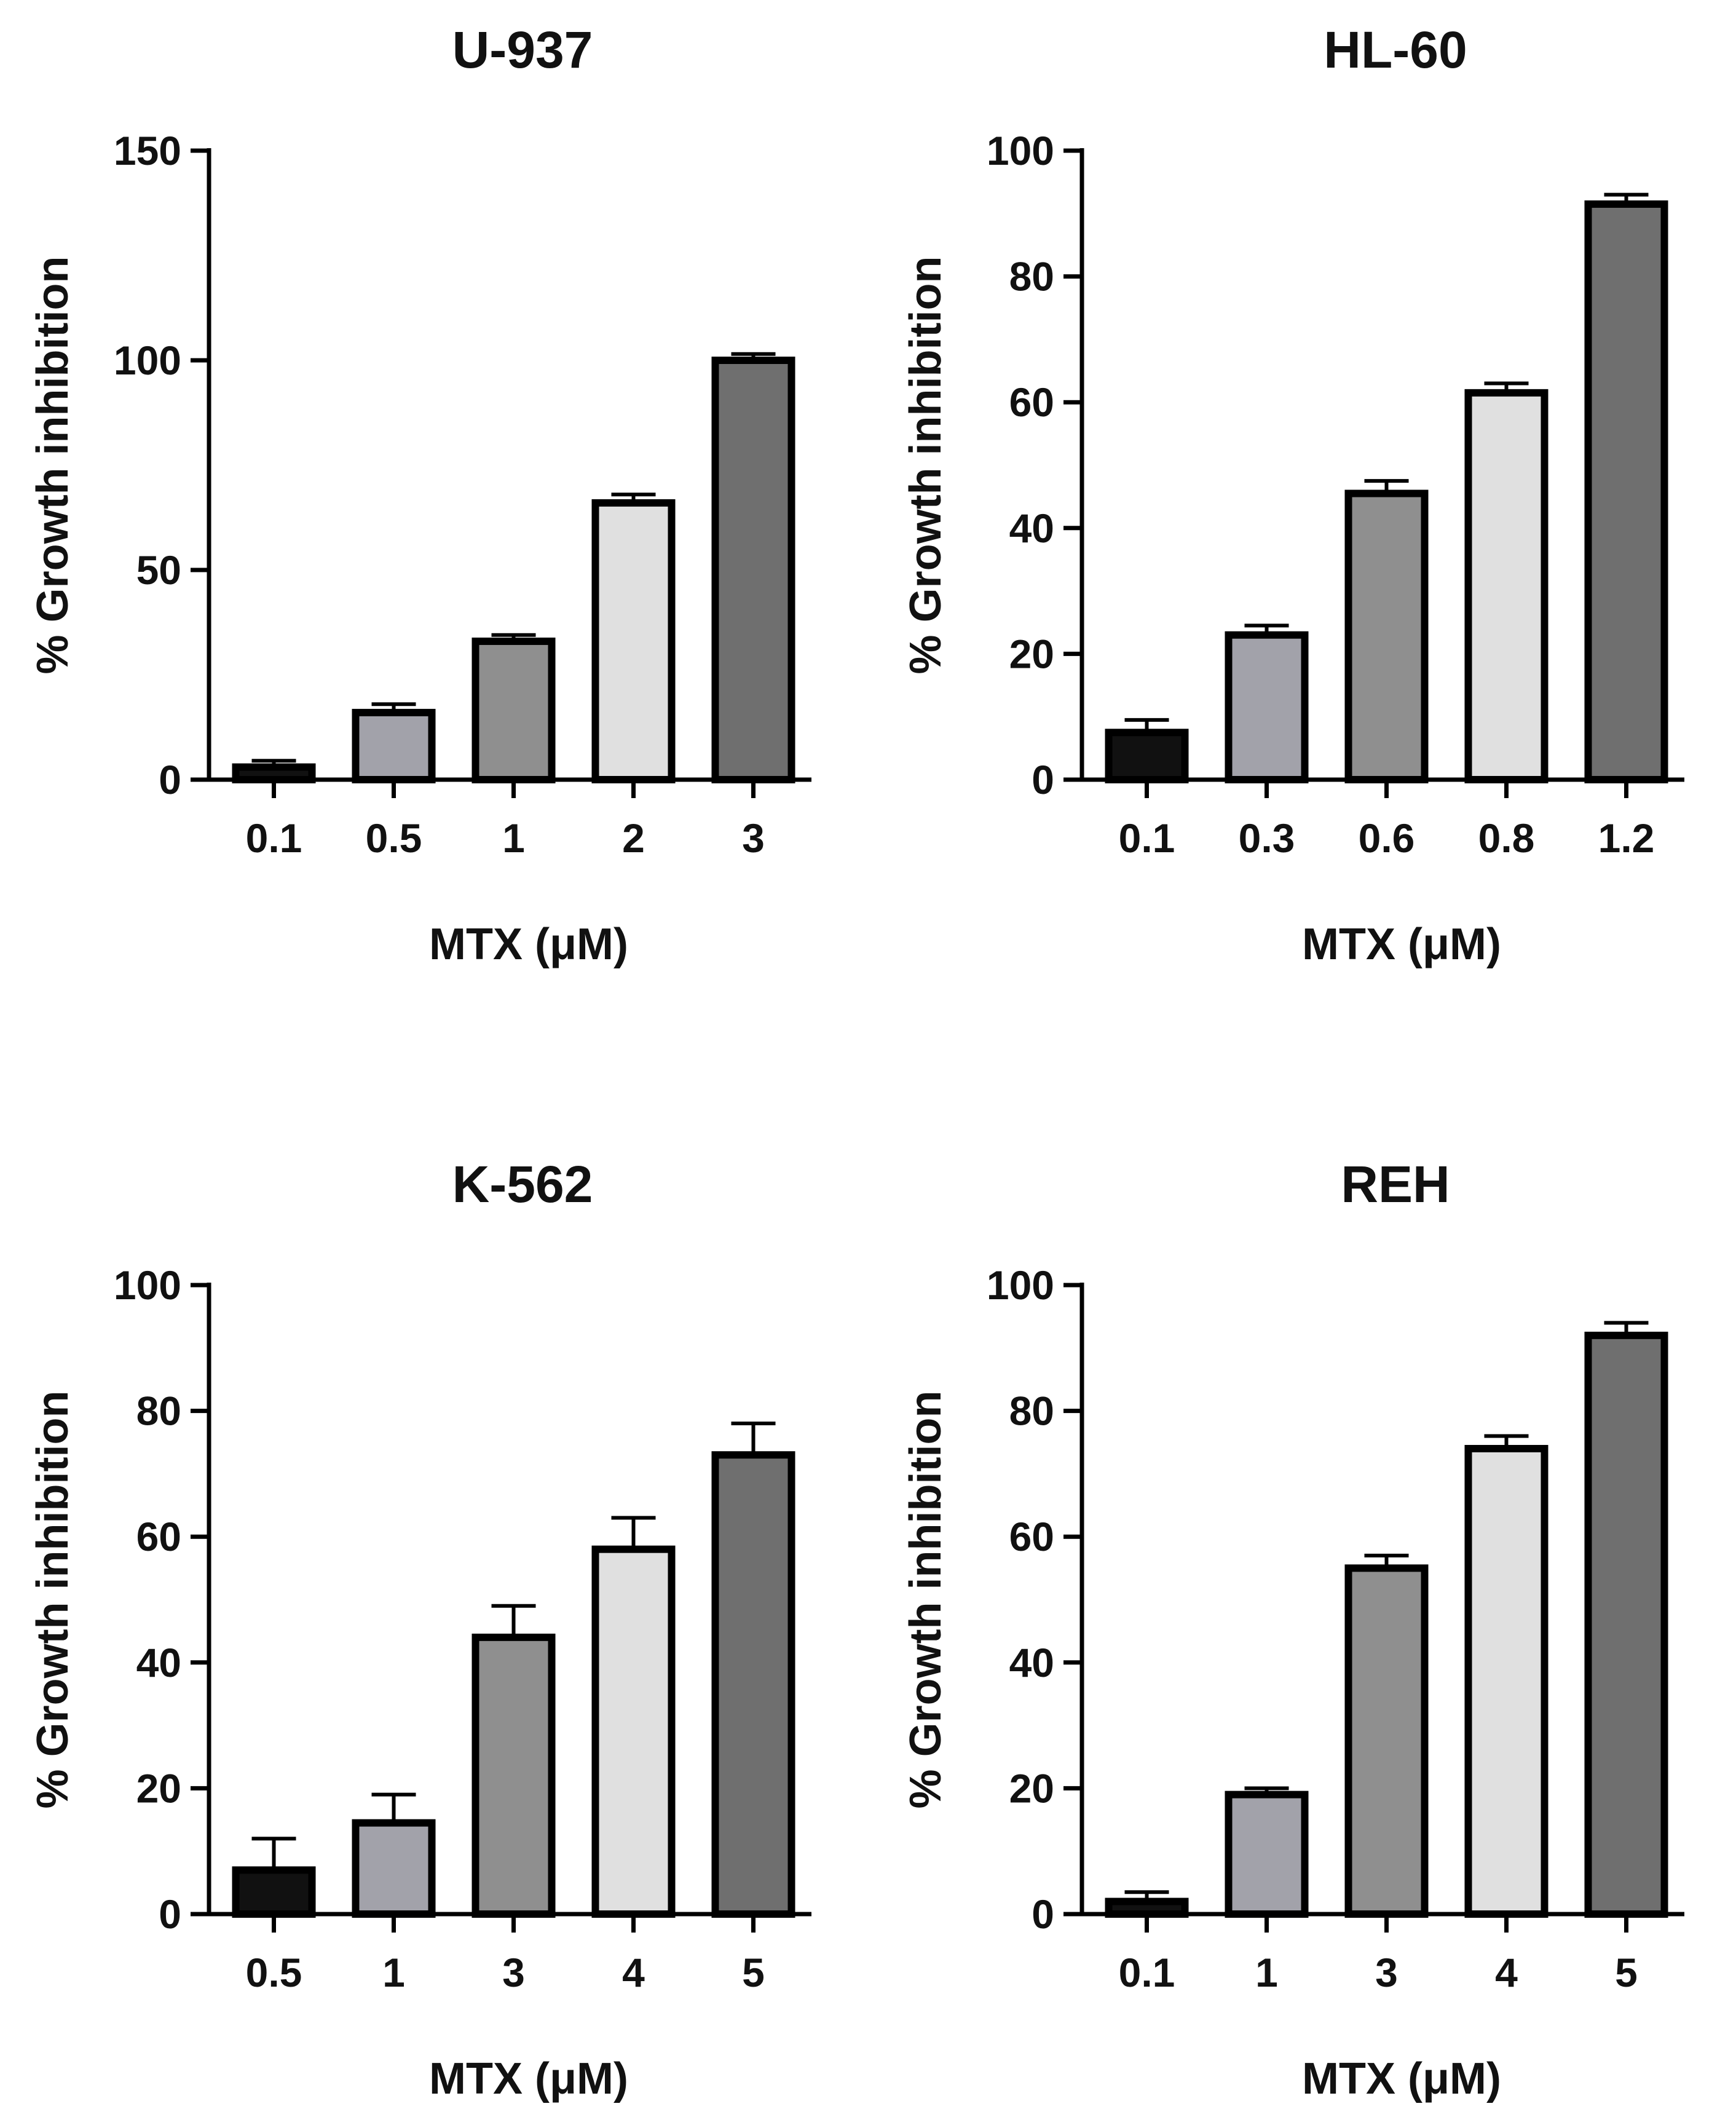  I want to click on chart-title: REH, so click(1395, 1184).